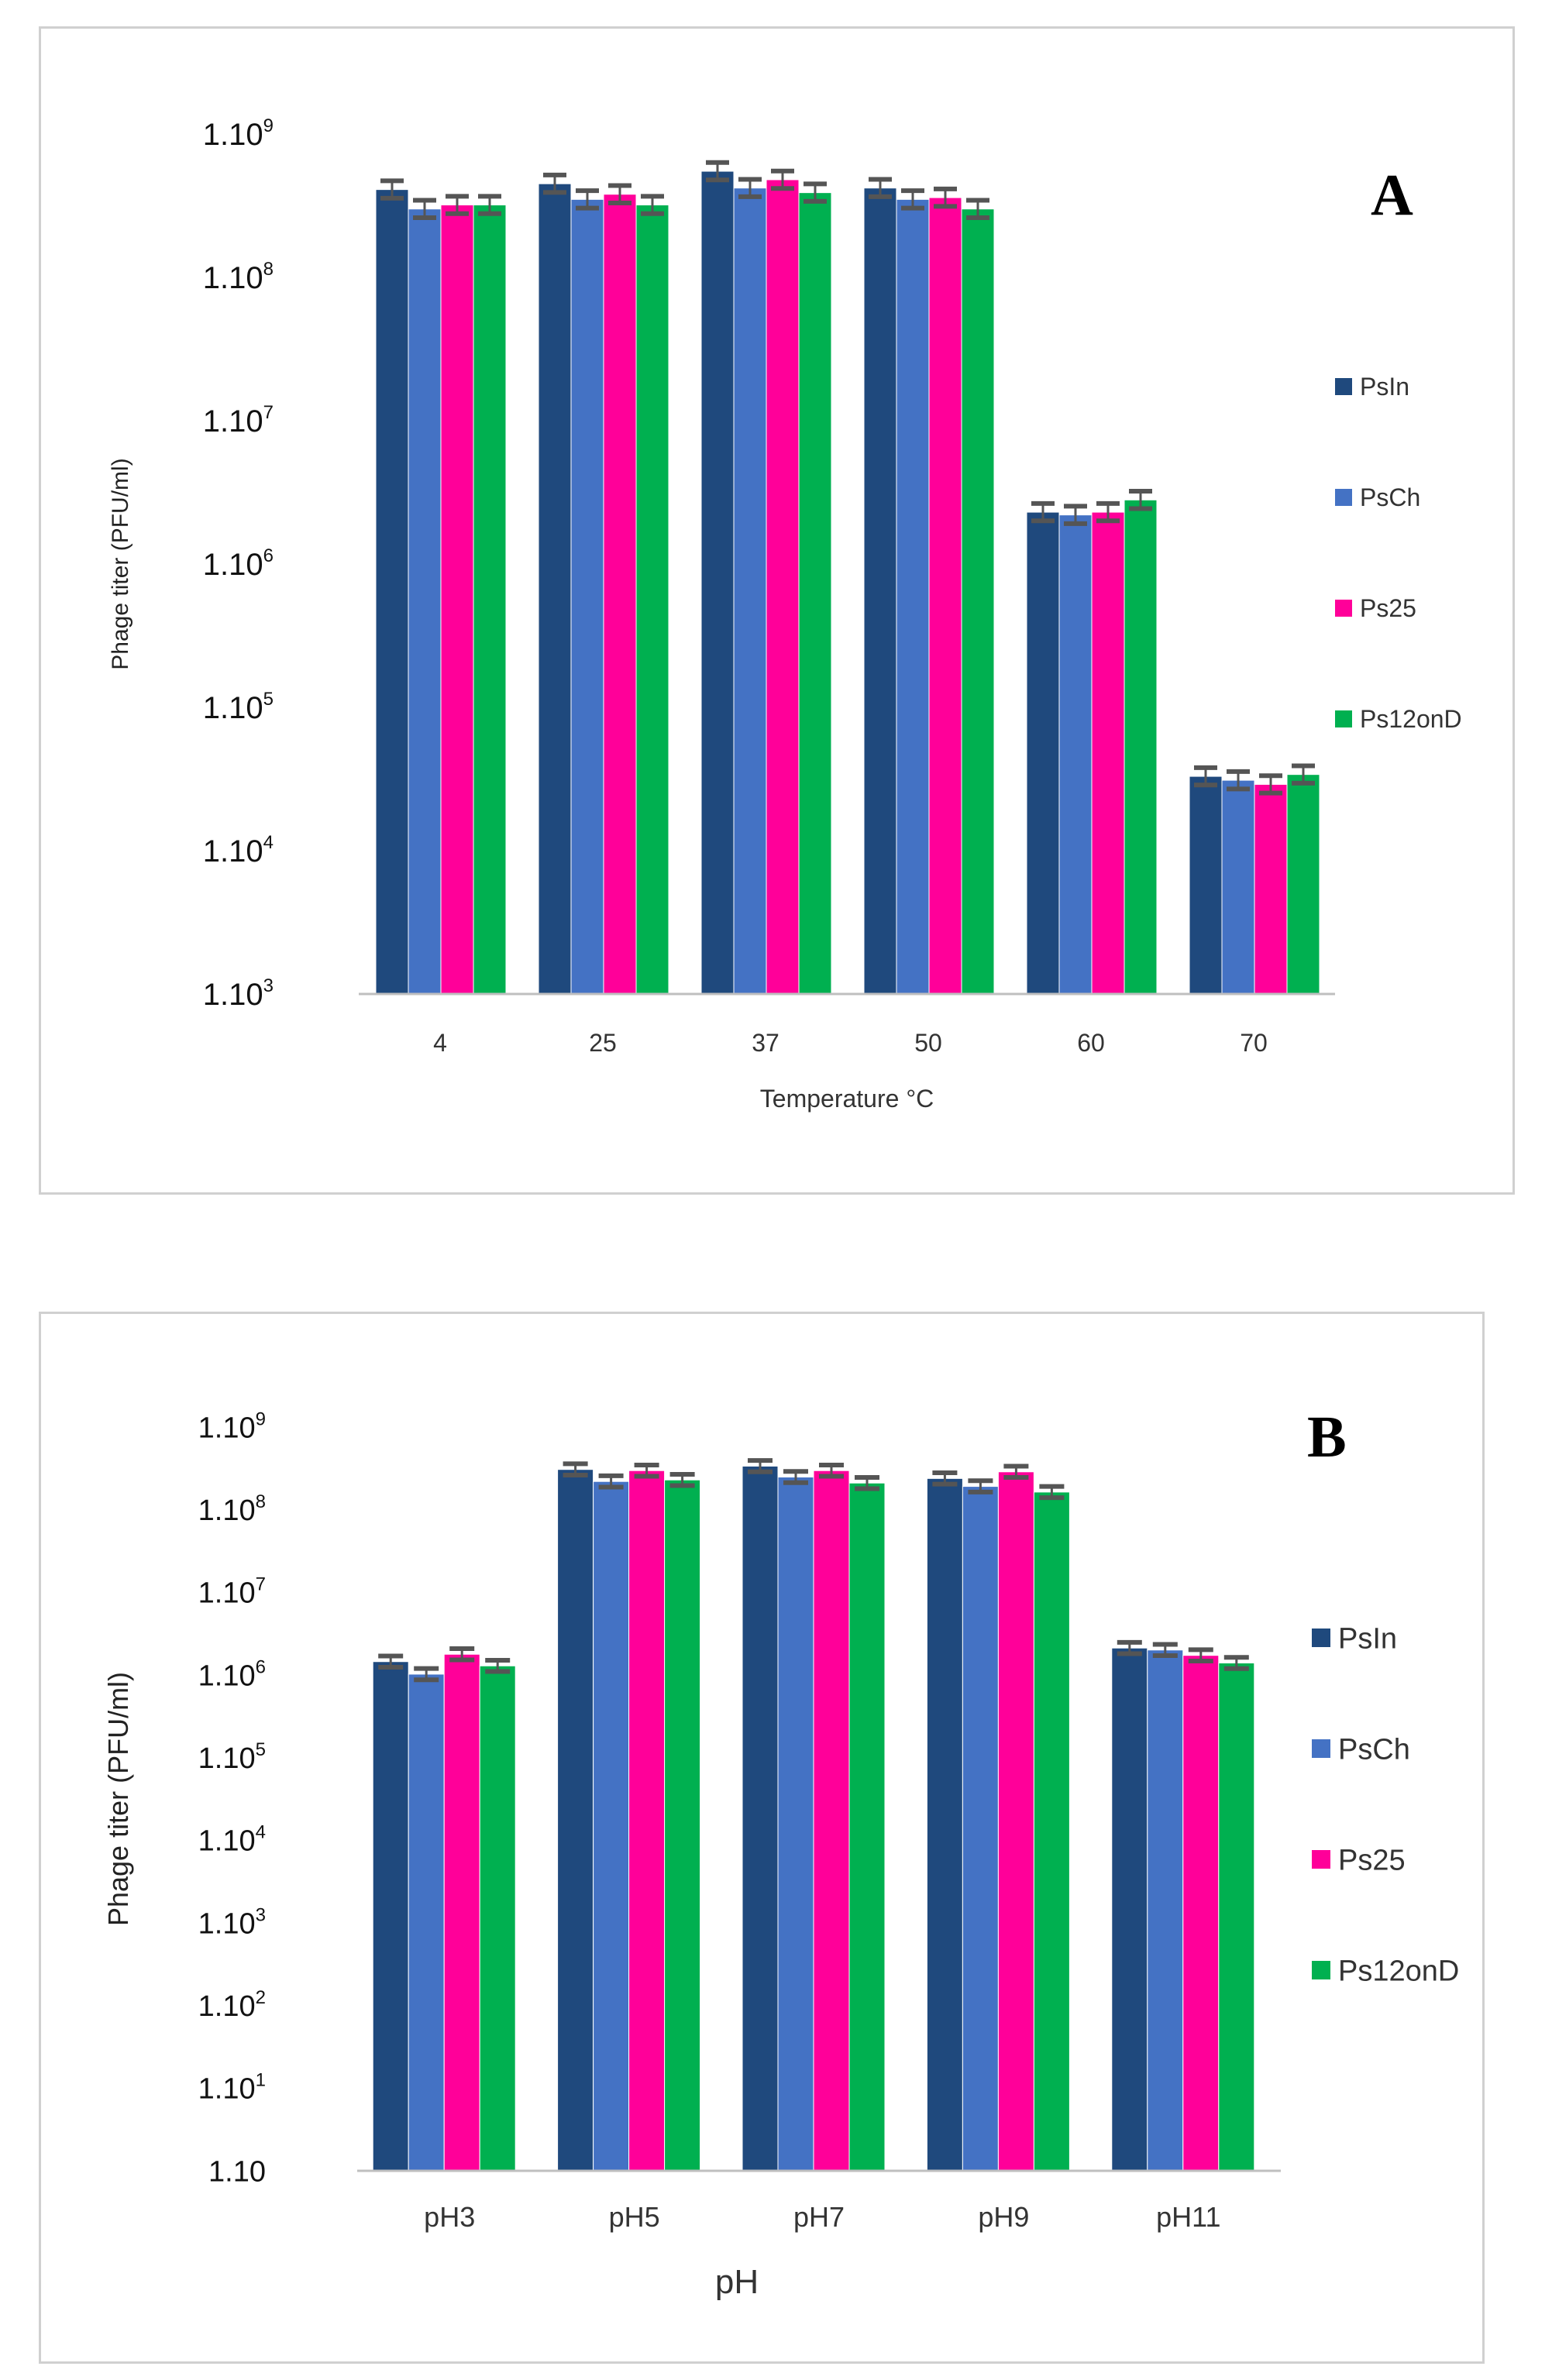  I want to click on y-tick-label: 1.109, so click(232, 1426).